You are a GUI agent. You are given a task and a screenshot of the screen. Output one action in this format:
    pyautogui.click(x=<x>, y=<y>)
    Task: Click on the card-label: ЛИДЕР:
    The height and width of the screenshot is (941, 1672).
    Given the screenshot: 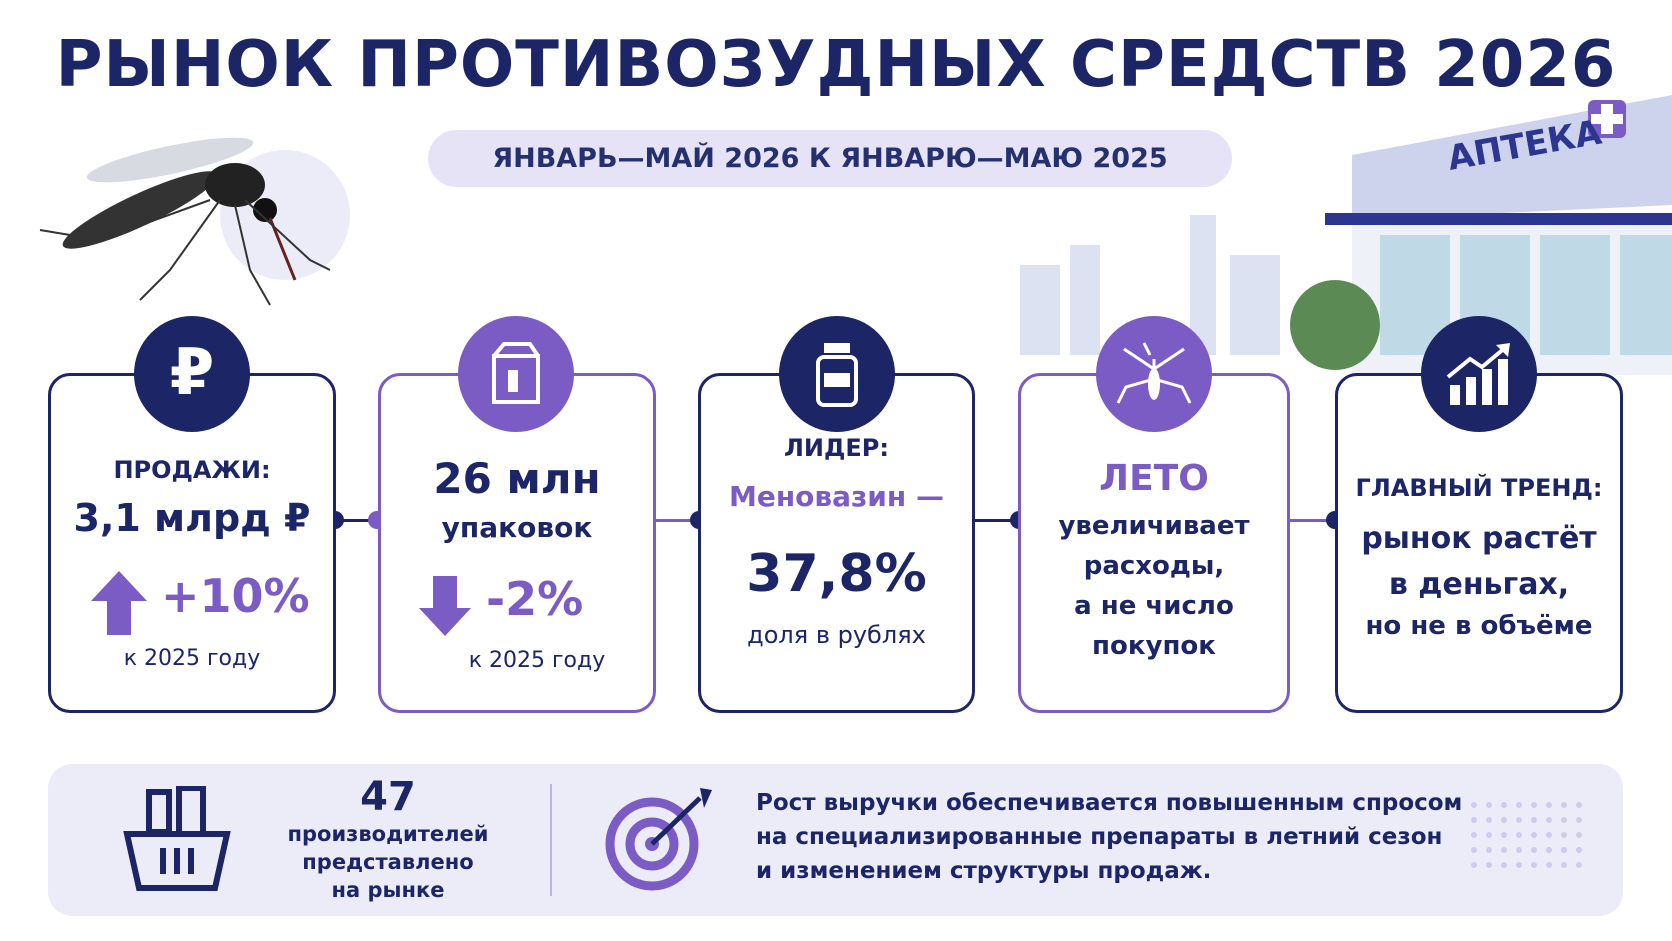 What is the action you would take?
    pyautogui.click(x=836, y=448)
    